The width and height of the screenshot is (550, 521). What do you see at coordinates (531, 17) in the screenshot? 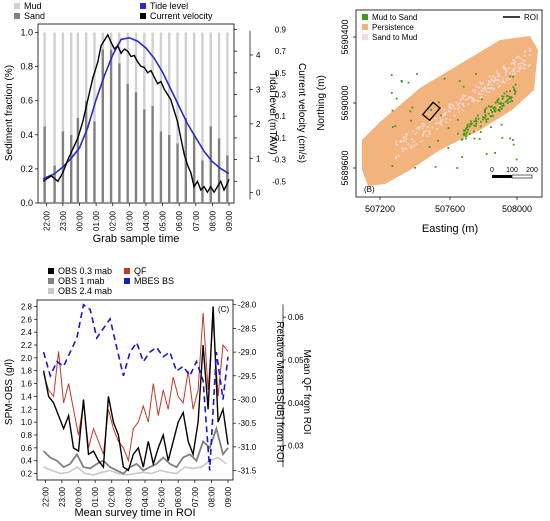
I see `legend-label-roi: ROI` at bounding box center [531, 17].